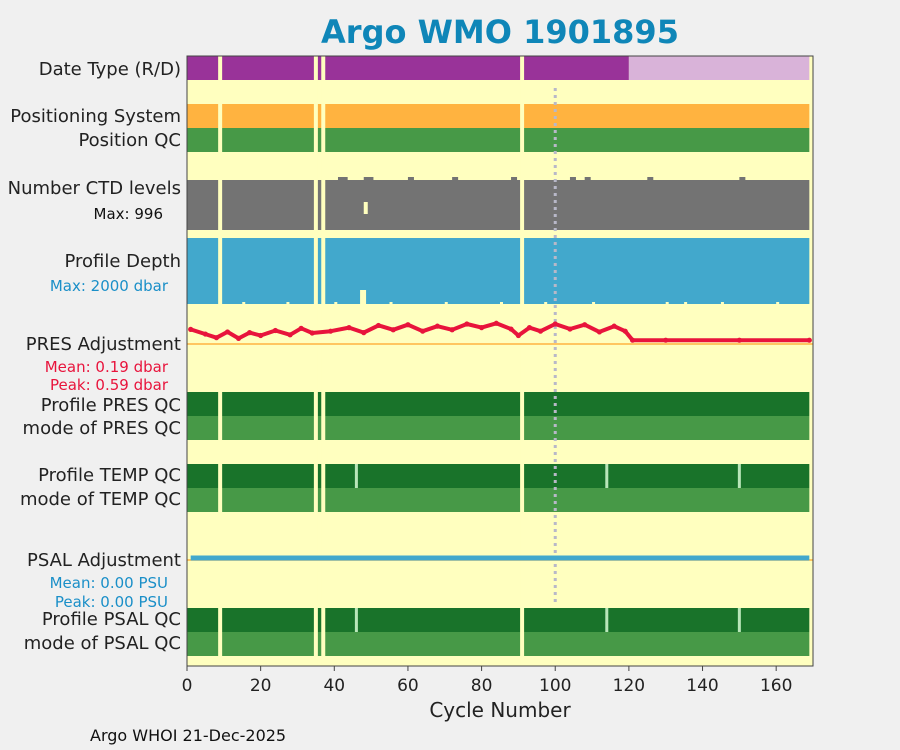  I want to click on depth-gap, so click(363, 297).